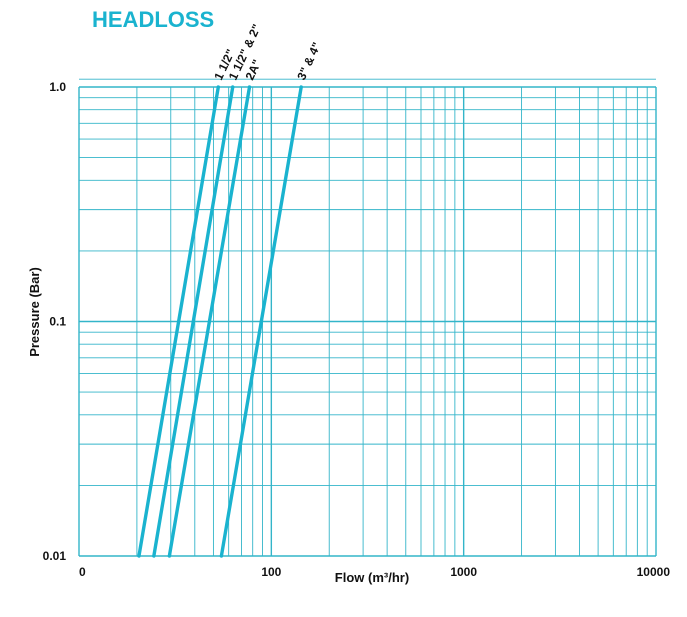 Image resolution: width=687 pixels, height=617 pixels. Describe the element at coordinates (309, 61) in the screenshot. I see `series-label-3: 3" & 4"` at that location.